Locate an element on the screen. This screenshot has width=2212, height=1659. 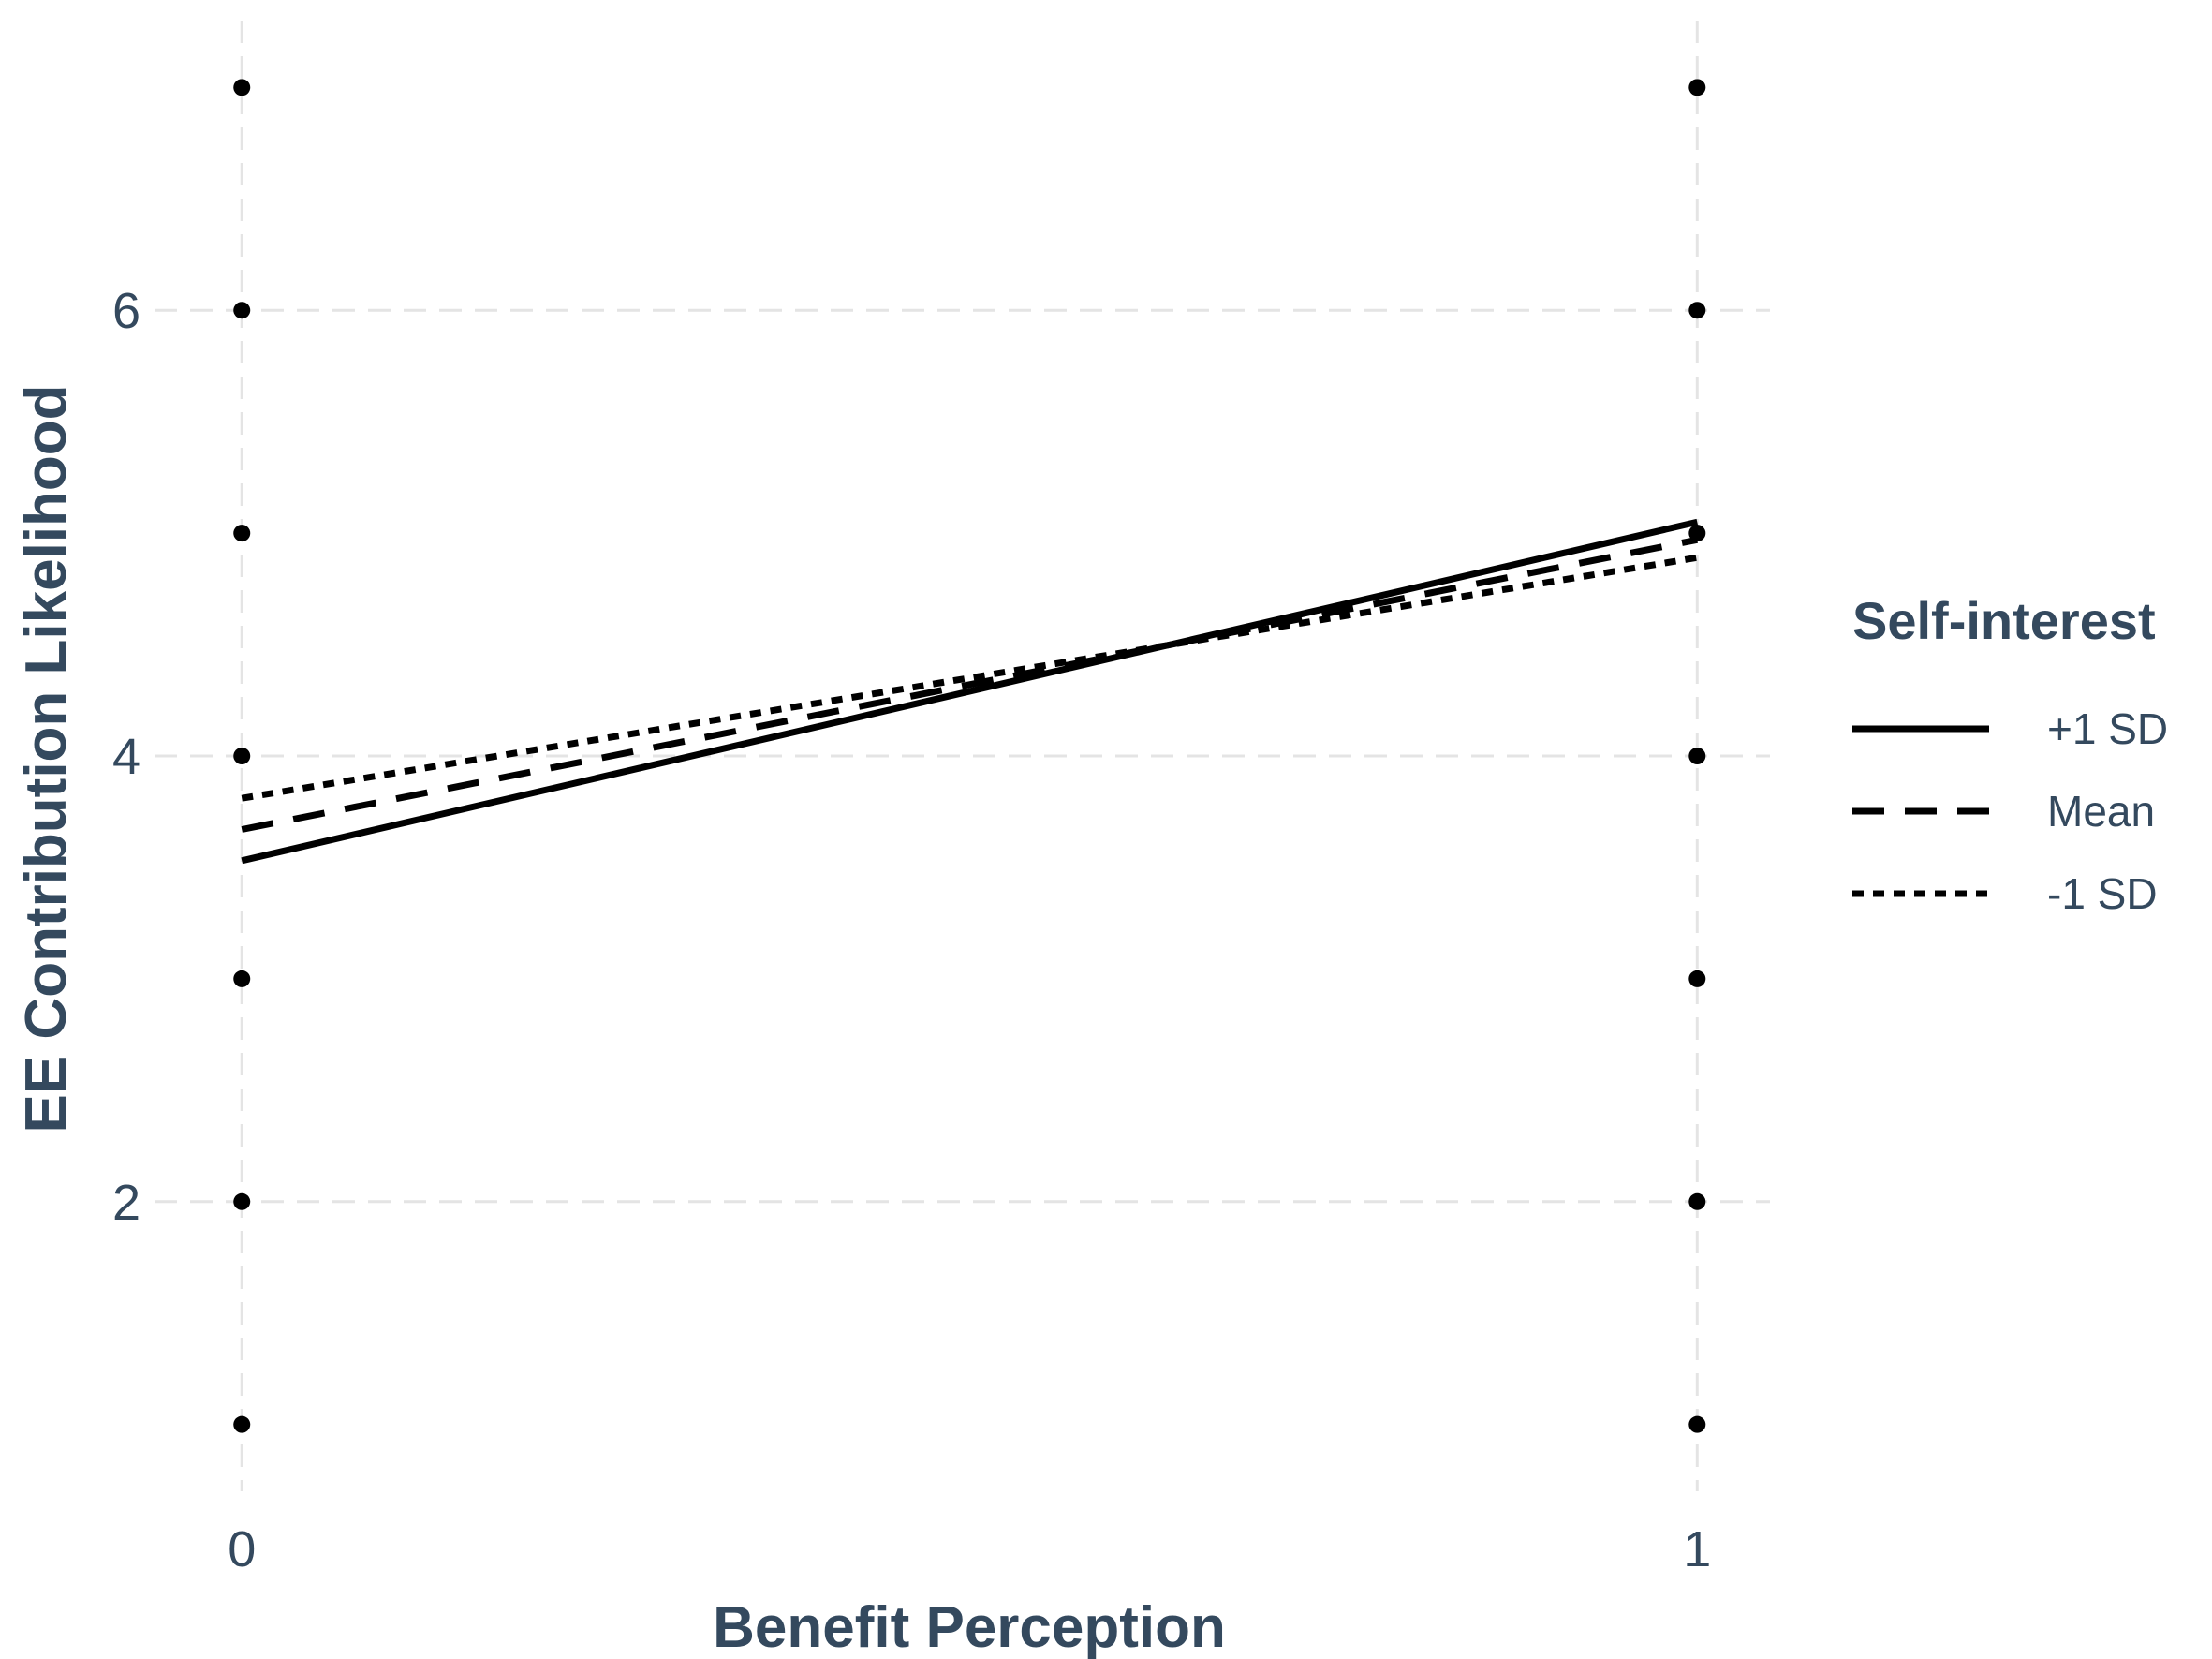
legend-title: Self-interest is located at coordinates (2004, 621).